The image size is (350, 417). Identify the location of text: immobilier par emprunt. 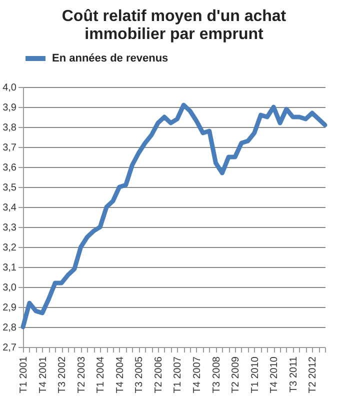
(174, 34).